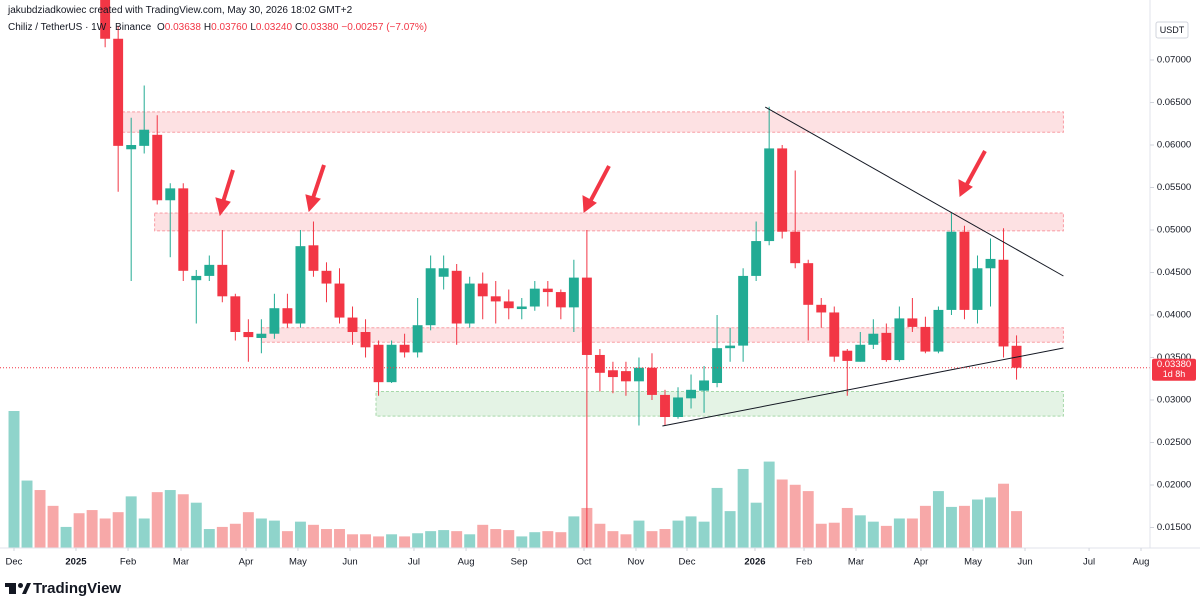 The width and height of the screenshot is (1200, 609). What do you see at coordinates (1174, 400) in the screenshot?
I see `y-tick-label: 0.03000` at bounding box center [1174, 400].